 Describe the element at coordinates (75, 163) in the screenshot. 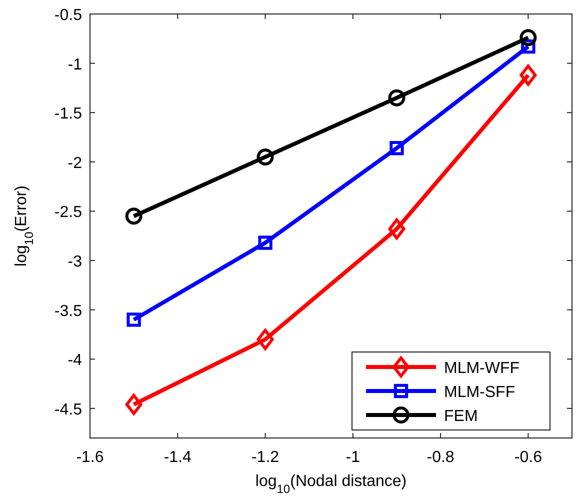

I see `y-tick-label: -2` at that location.